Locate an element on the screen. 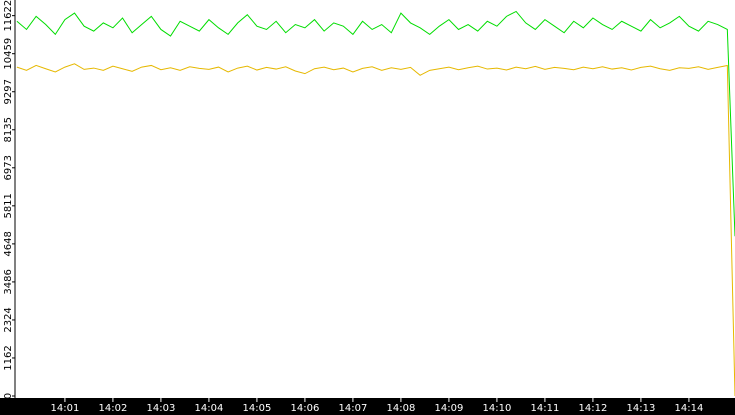  y-tick-label: 5811 is located at coordinates (8, 205).